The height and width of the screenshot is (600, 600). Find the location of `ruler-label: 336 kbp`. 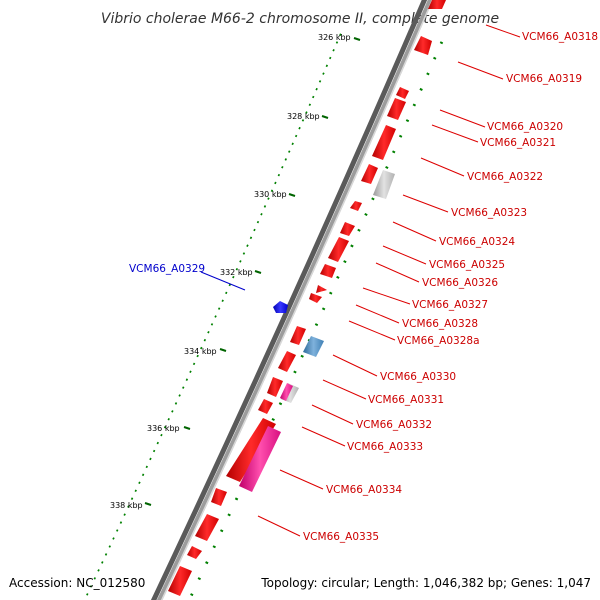

ruler-label: 336 kbp is located at coordinates (163, 428).